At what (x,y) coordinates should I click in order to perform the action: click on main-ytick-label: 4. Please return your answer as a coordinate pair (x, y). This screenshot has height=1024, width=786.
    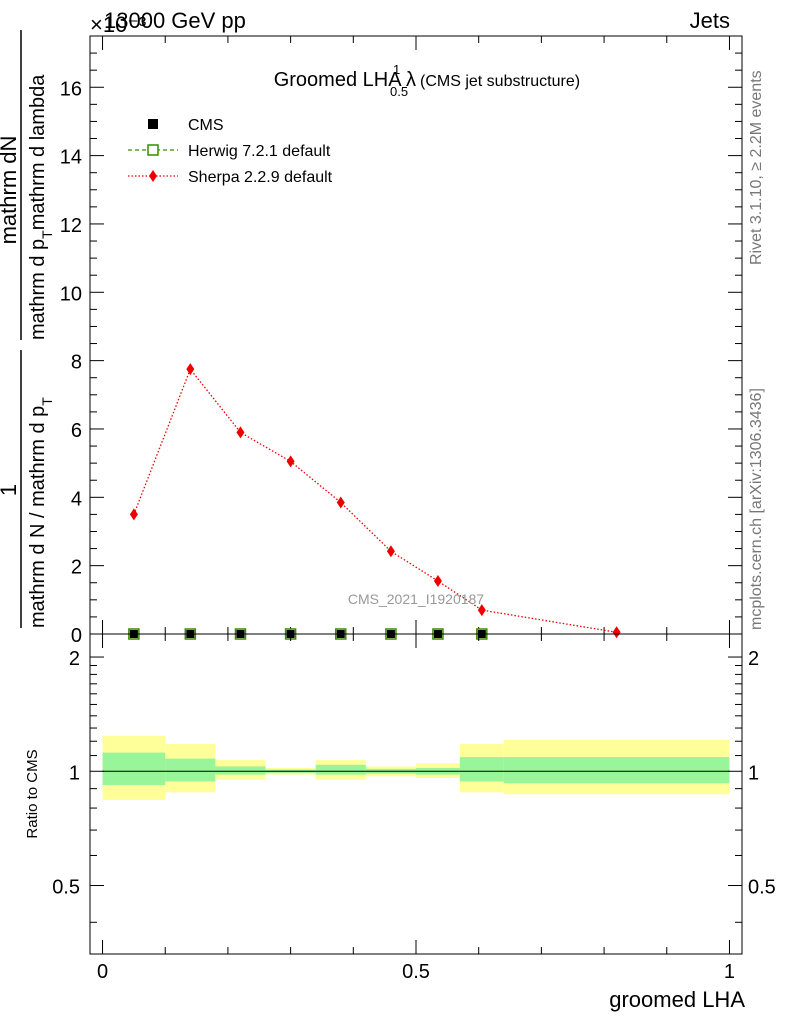
    Looking at the image, I should click on (76, 499).